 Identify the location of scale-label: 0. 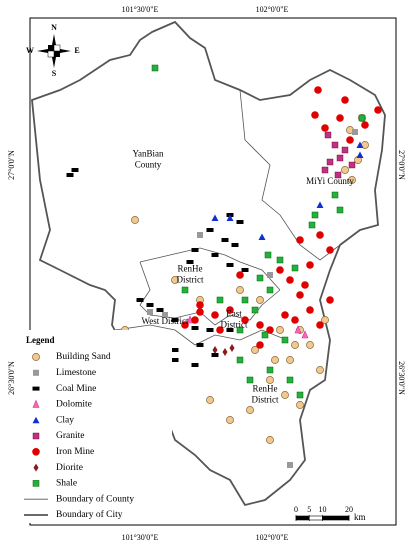
(296, 509).